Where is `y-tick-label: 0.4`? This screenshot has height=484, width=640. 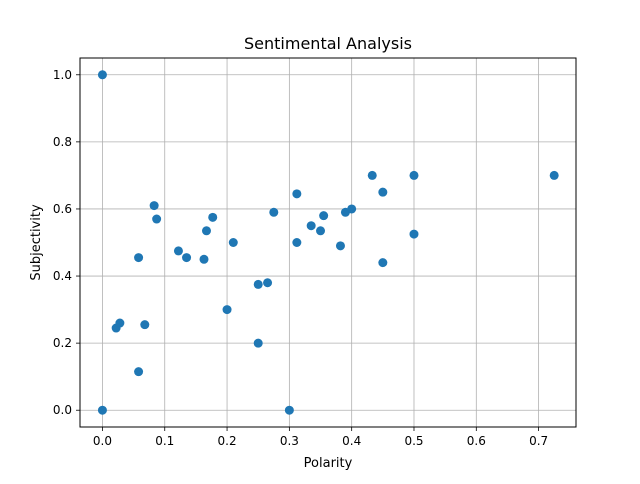 y-tick-label: 0.4 is located at coordinates (62, 276).